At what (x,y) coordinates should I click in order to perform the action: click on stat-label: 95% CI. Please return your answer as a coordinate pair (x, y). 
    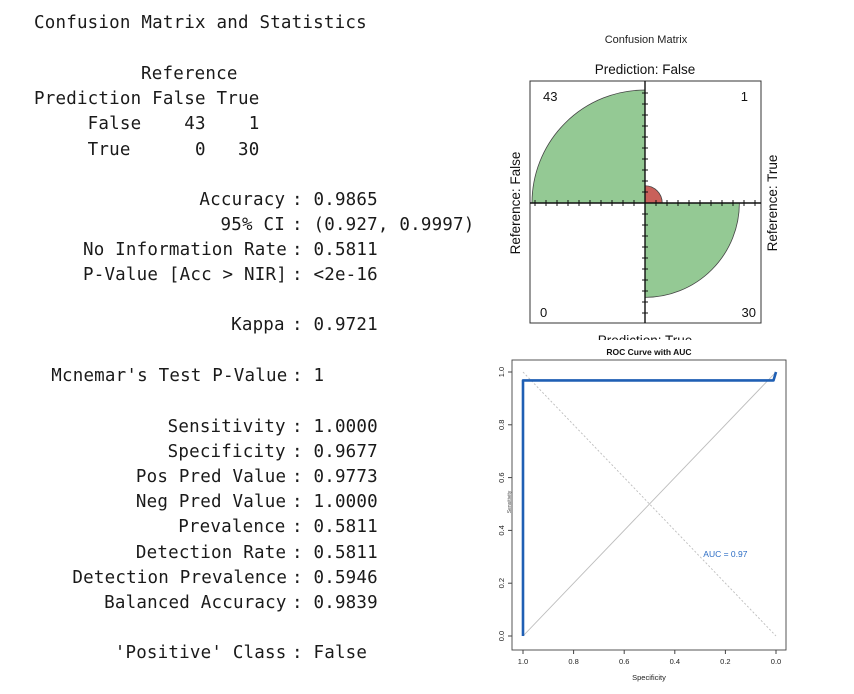
    Looking at the image, I should click on (252, 225).